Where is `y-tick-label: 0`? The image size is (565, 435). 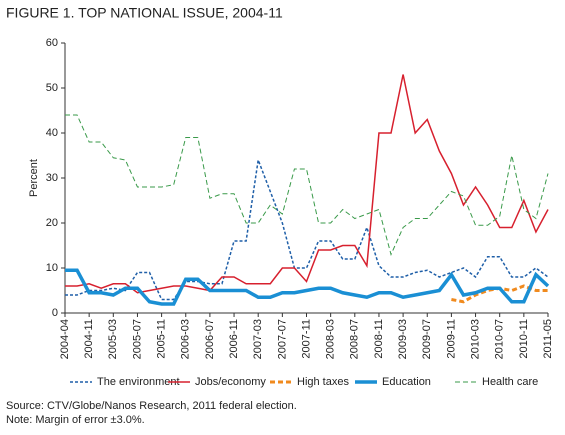
y-tick-label: 0 is located at coordinates (55, 313).